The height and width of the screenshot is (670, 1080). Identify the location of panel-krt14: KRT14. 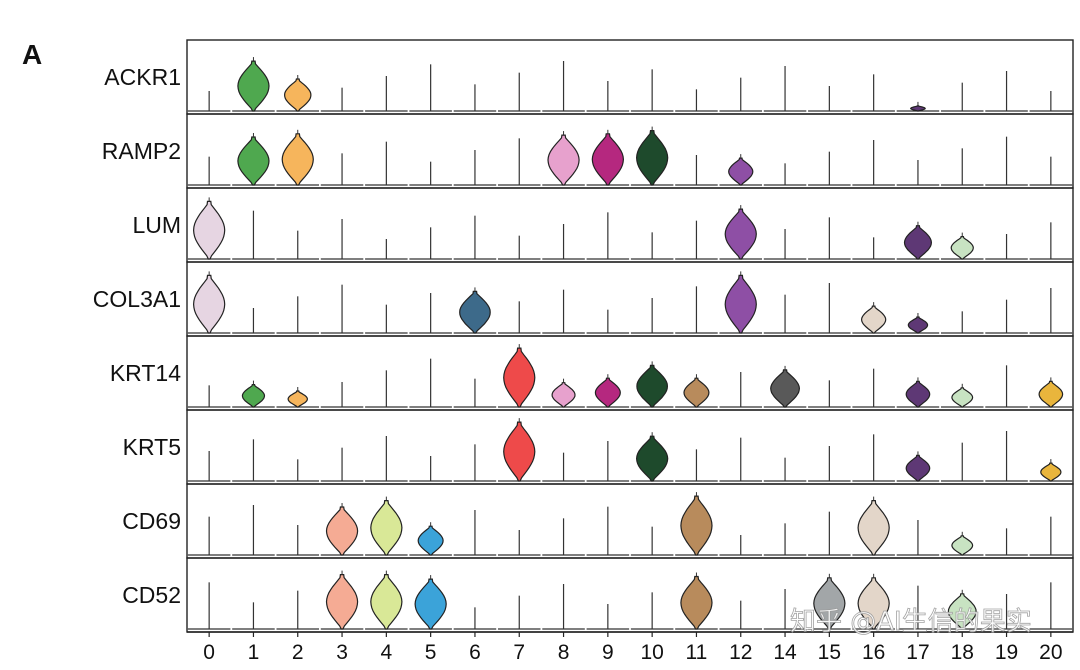
(592, 373).